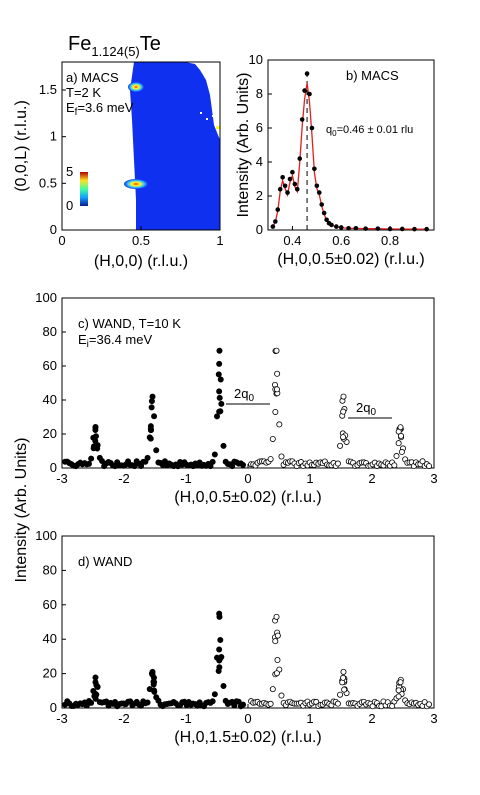 The height and width of the screenshot is (795, 480). What do you see at coordinates (366, 409) in the screenshot?
I see `panel-c-2q0-label-right: 2q0` at bounding box center [366, 409].